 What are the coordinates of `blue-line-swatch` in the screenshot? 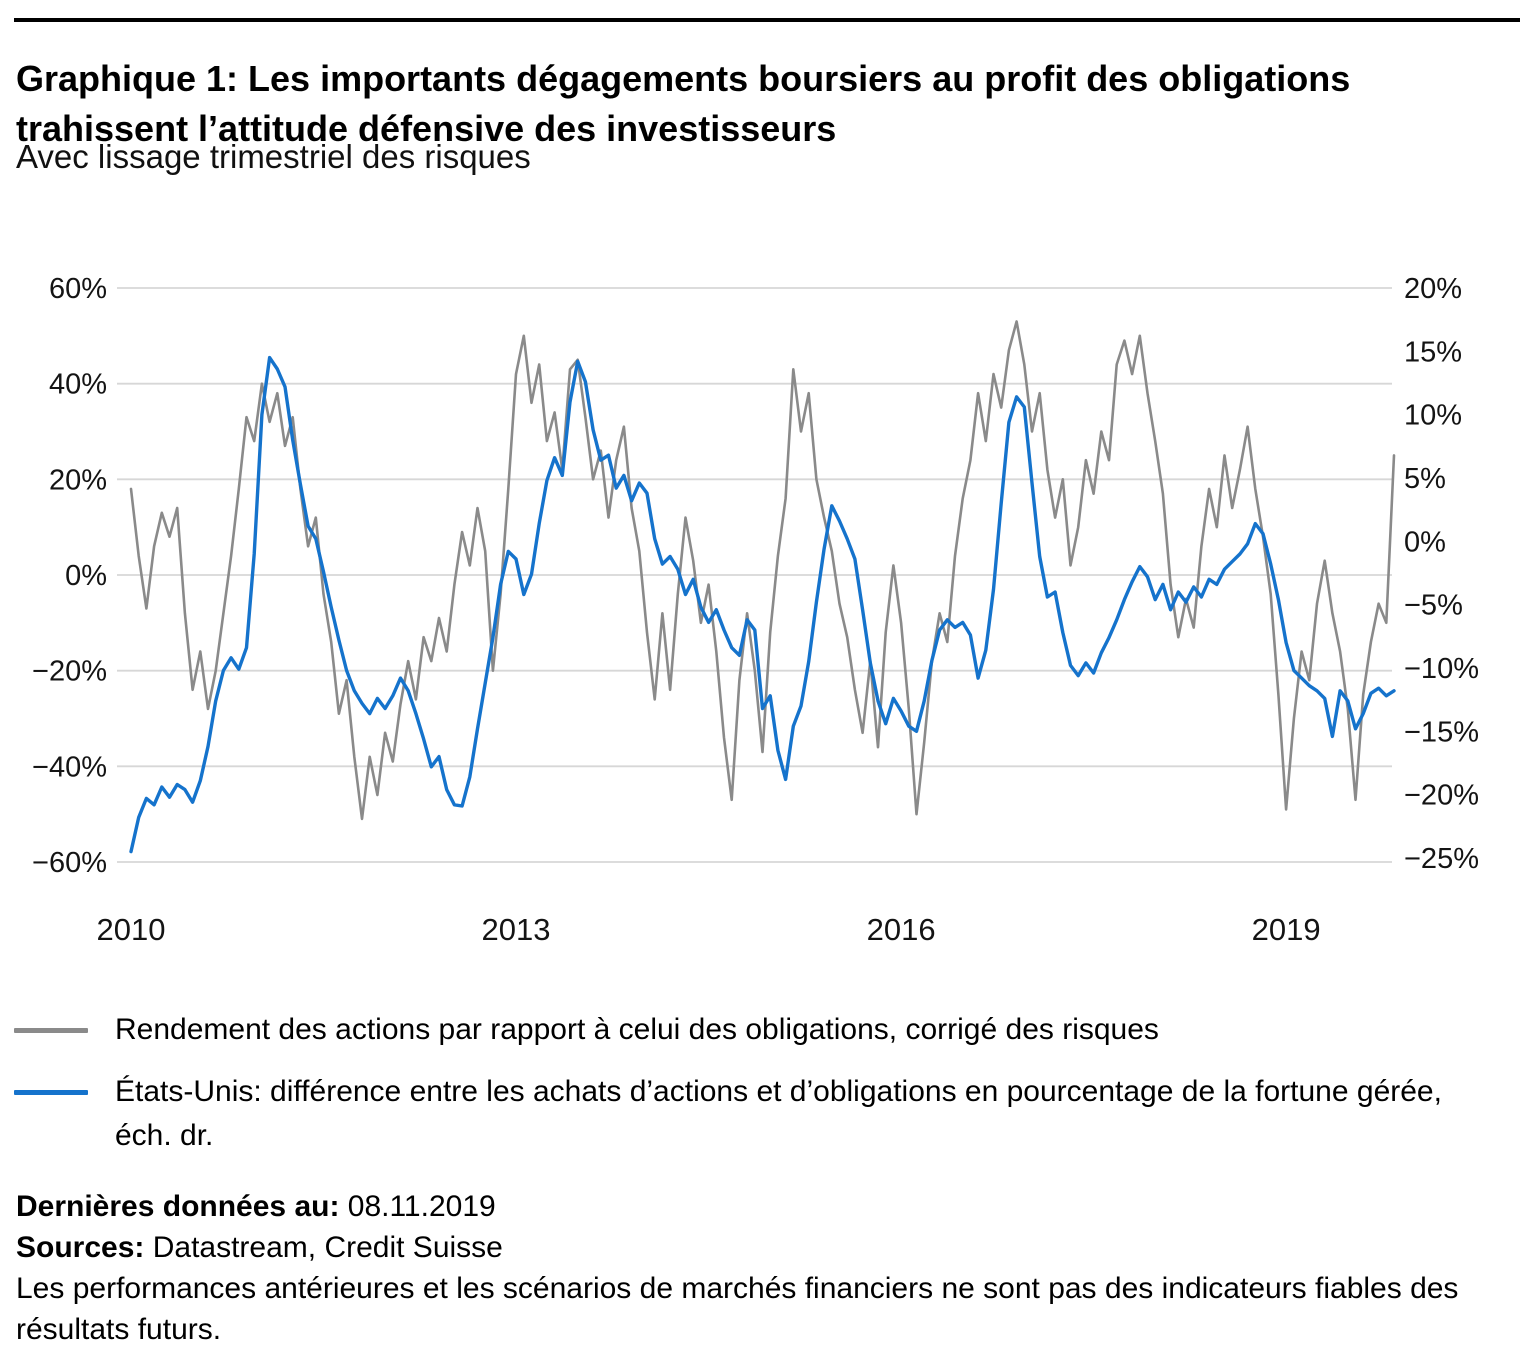 It's located at (51, 1092).